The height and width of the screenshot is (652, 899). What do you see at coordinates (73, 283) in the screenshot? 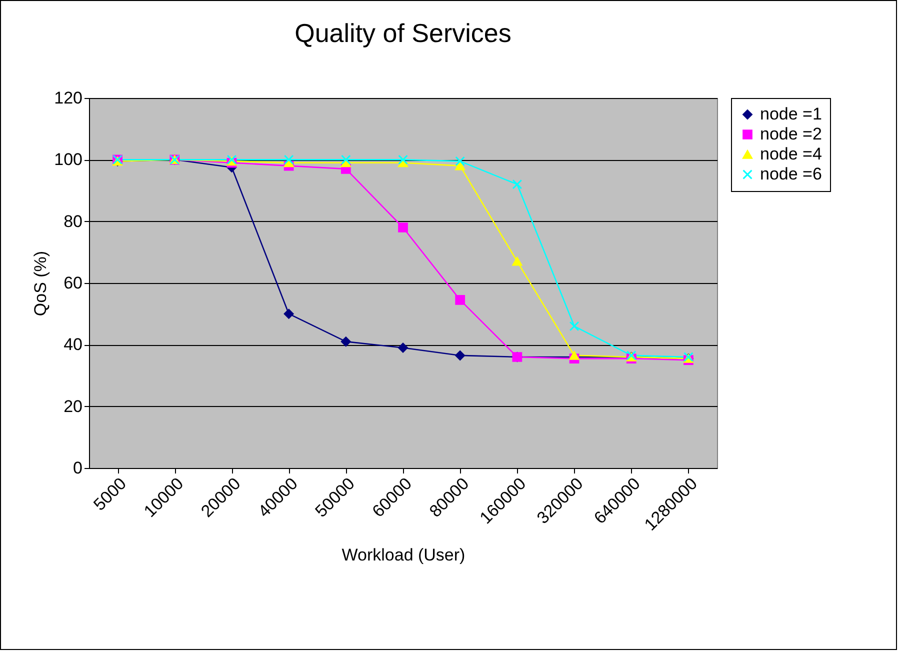
I see `y-tick-label: 60` at bounding box center [73, 283].